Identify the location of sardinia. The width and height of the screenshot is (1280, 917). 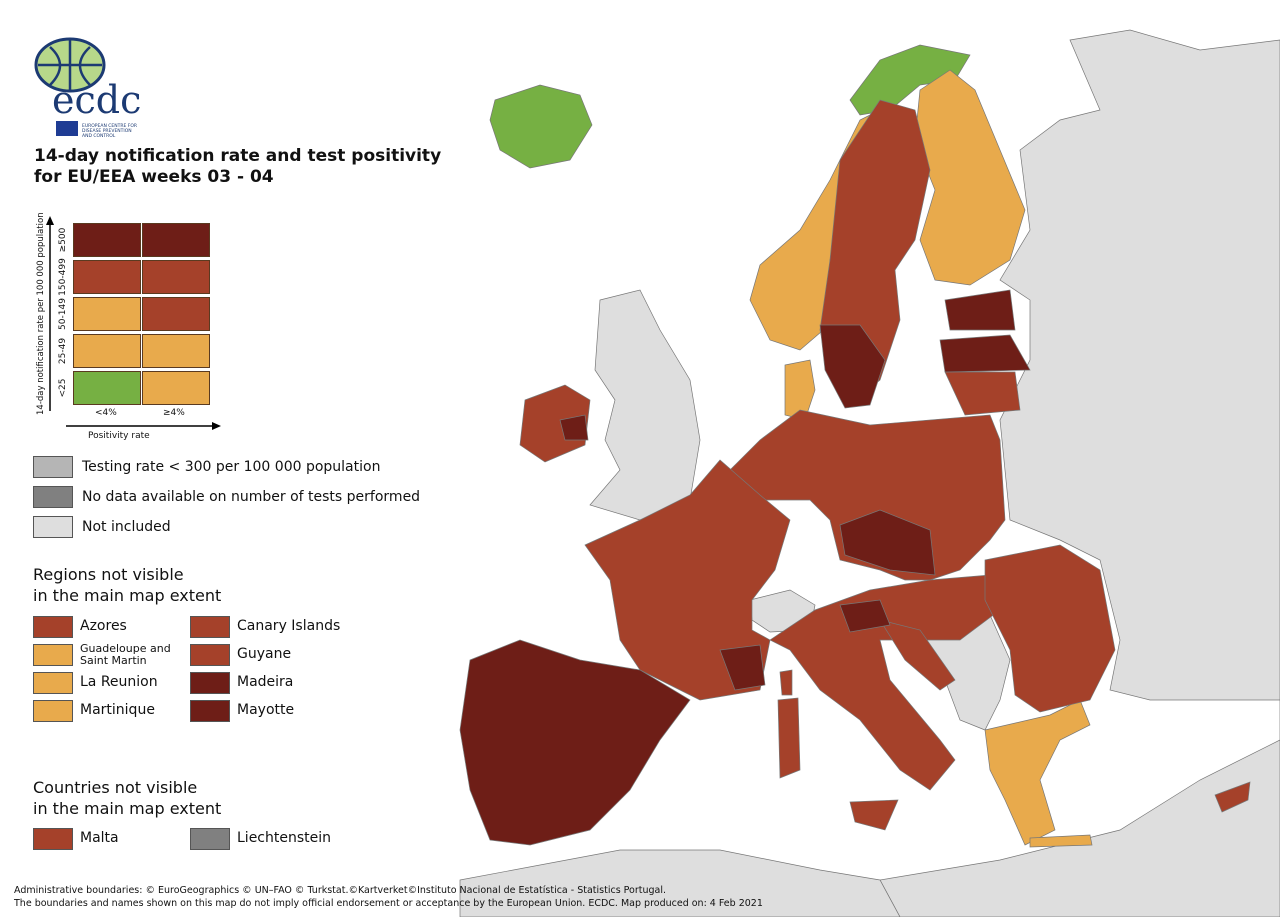
(789, 738).